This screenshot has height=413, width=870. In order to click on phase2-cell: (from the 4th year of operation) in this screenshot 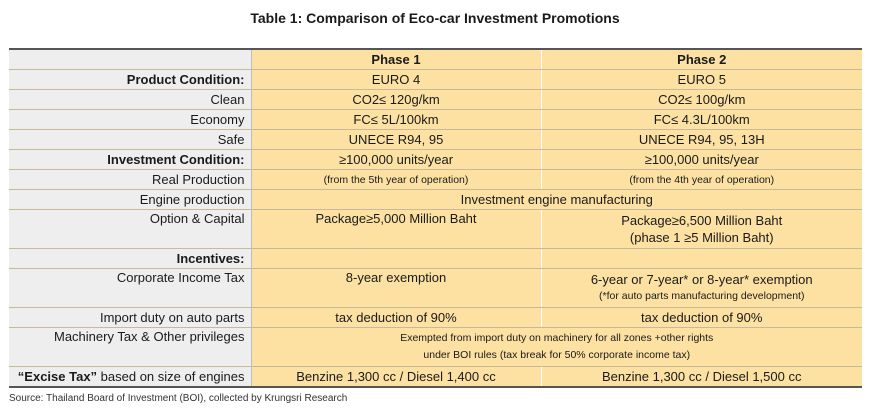, I will do `click(701, 179)`.